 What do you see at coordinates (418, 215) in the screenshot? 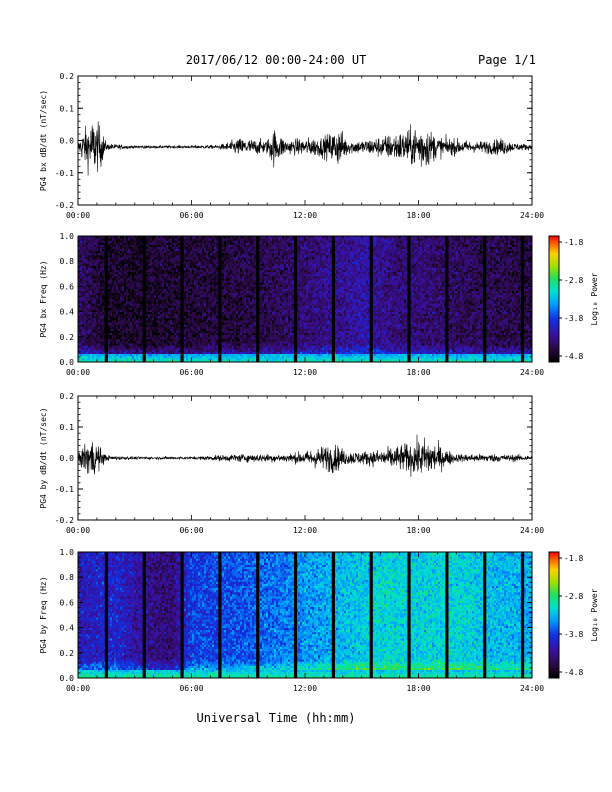
I see `x-tick-label: 18:00` at bounding box center [418, 215].